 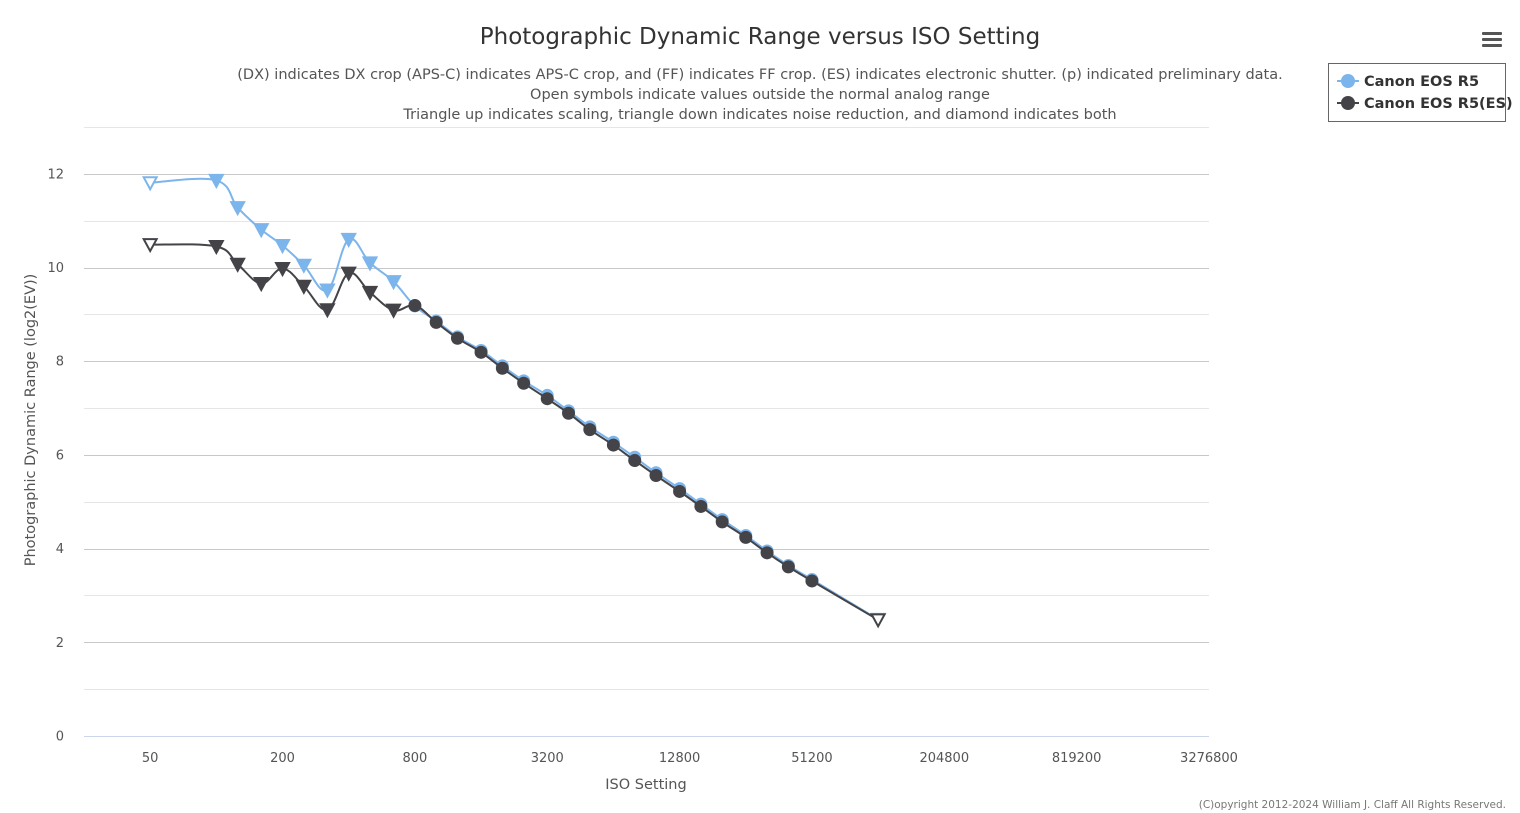 I want to click on y-axis-title: Photographic Dynamic Range (log2(EV)), so click(x=31, y=420).